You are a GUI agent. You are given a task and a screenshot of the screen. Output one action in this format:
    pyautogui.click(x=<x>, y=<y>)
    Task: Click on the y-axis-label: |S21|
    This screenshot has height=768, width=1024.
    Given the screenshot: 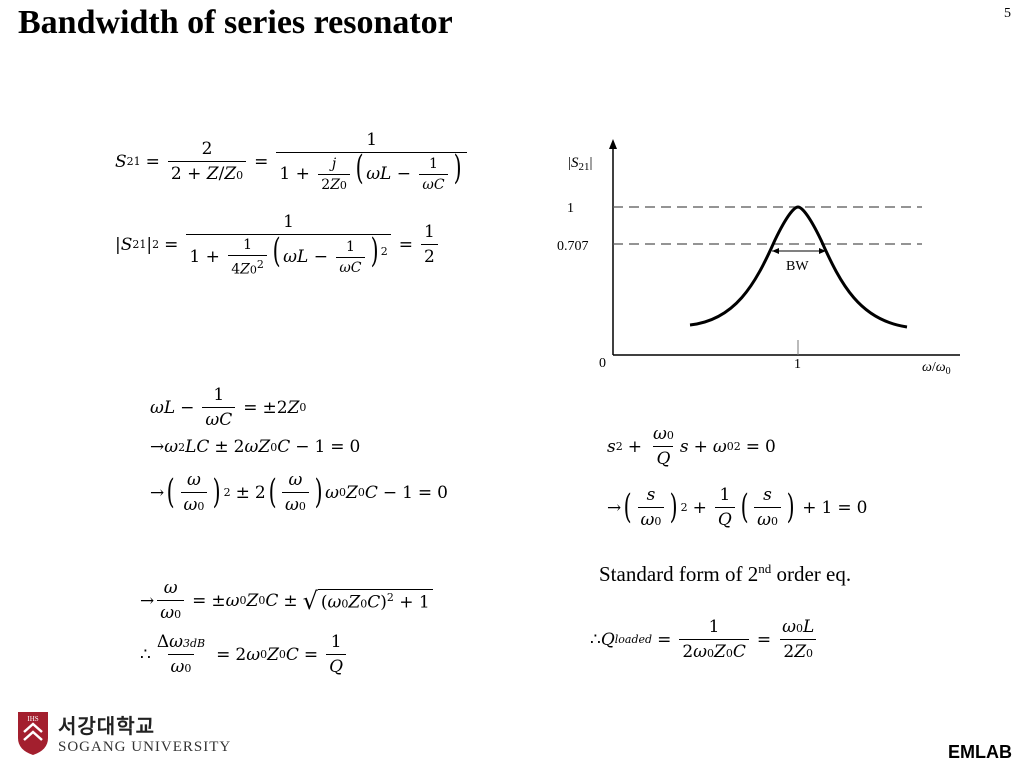 What is the action you would take?
    pyautogui.click(x=580, y=164)
    